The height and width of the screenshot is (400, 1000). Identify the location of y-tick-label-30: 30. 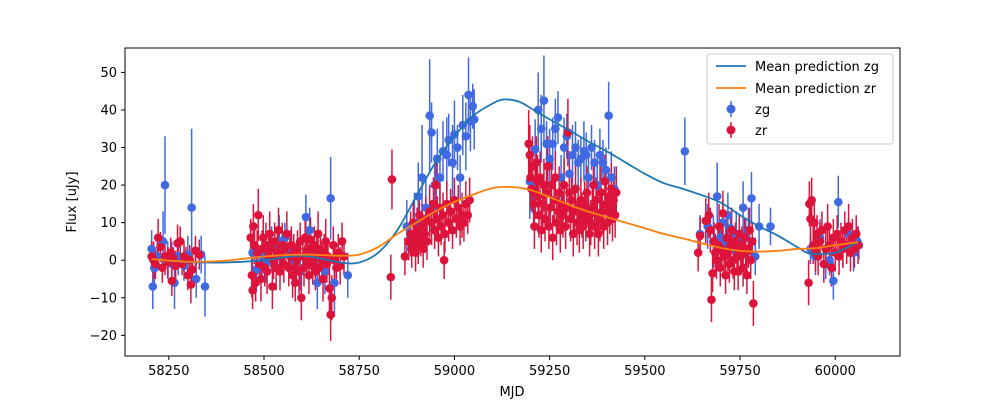
(108, 148).